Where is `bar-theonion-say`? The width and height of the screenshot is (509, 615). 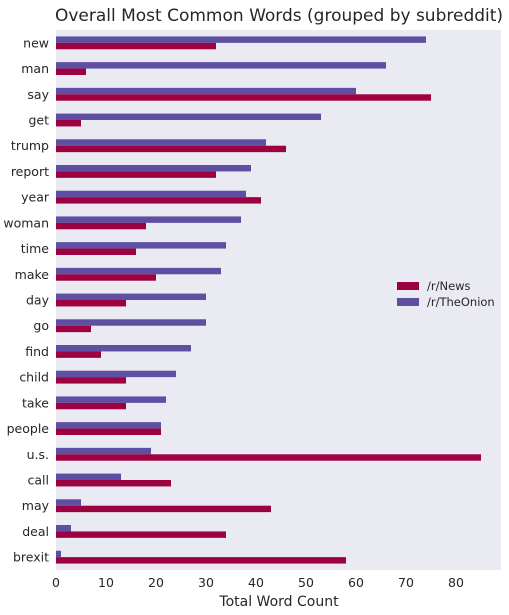
bar-theonion-say is located at coordinates (206, 91).